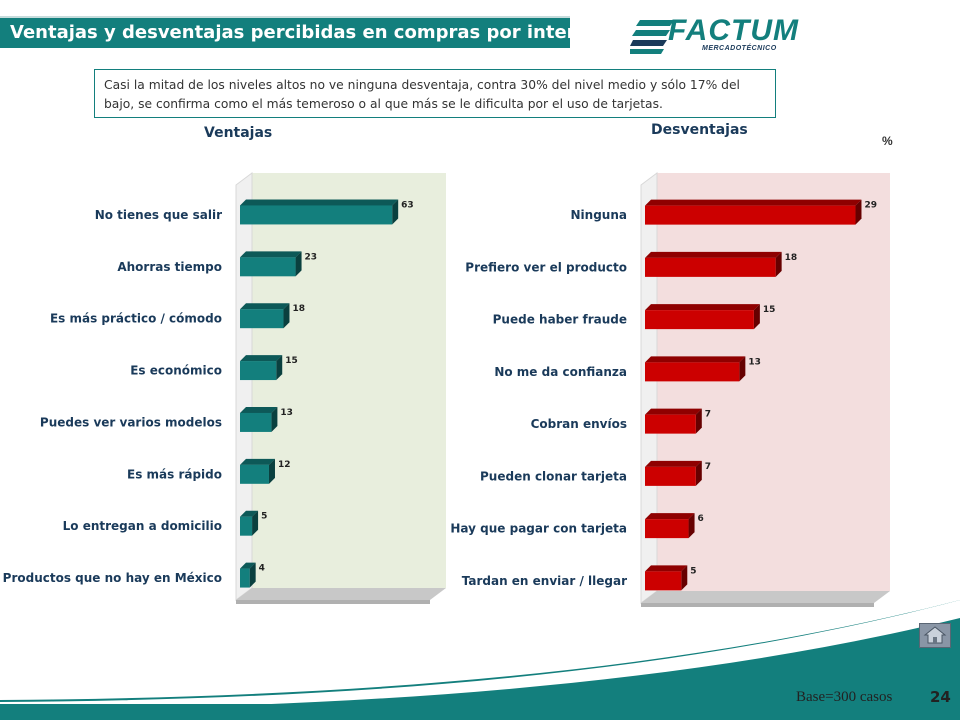  I want to click on category-label: No me da confianza, so click(560, 372).